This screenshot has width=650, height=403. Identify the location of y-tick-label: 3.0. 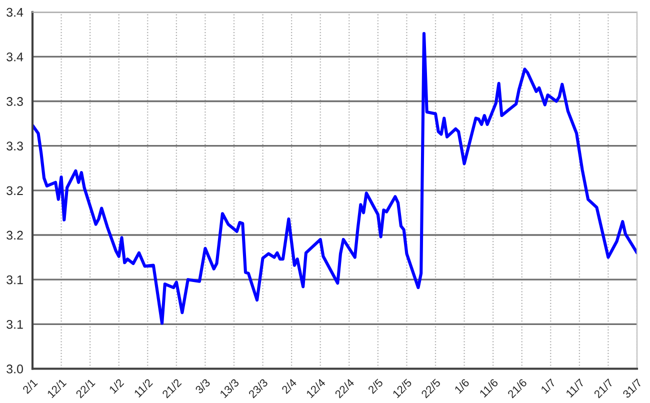
(14, 369).